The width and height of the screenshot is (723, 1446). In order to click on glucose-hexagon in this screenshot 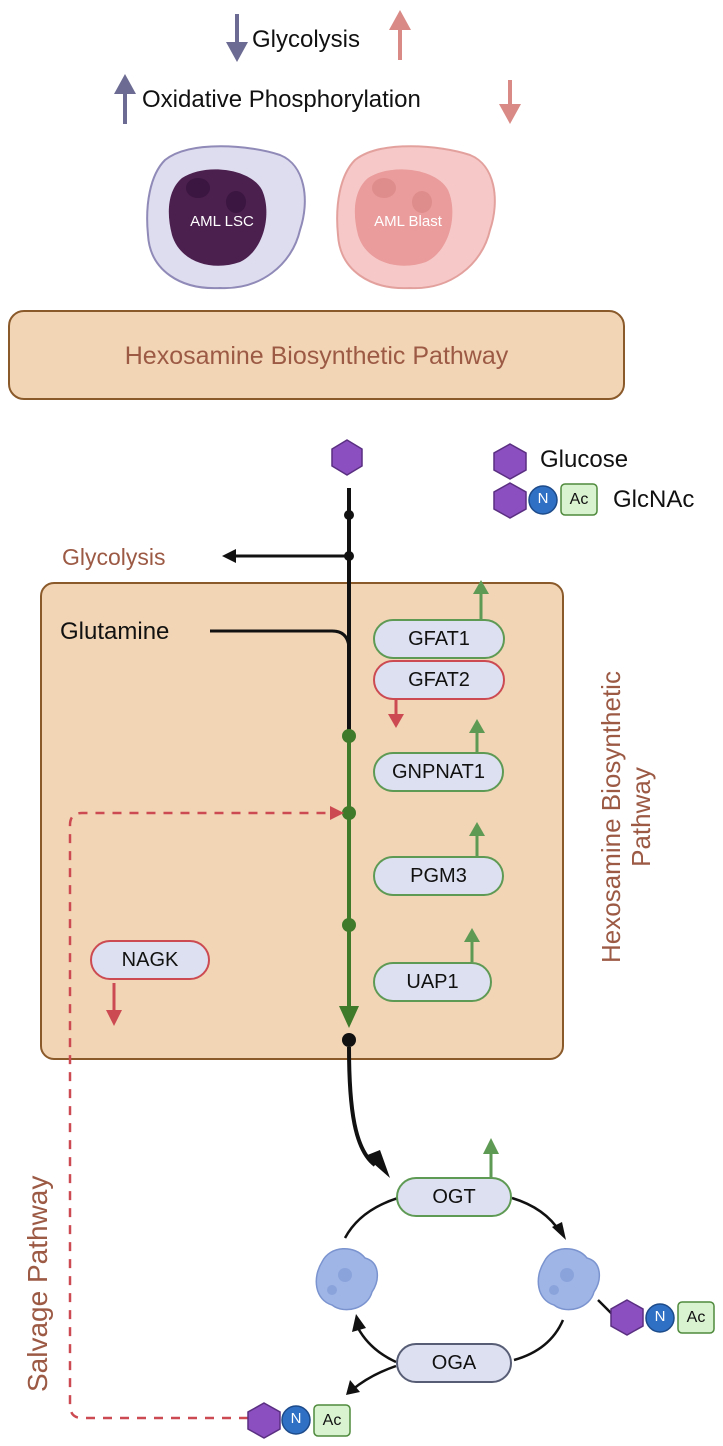, I will do `click(347, 457)`.